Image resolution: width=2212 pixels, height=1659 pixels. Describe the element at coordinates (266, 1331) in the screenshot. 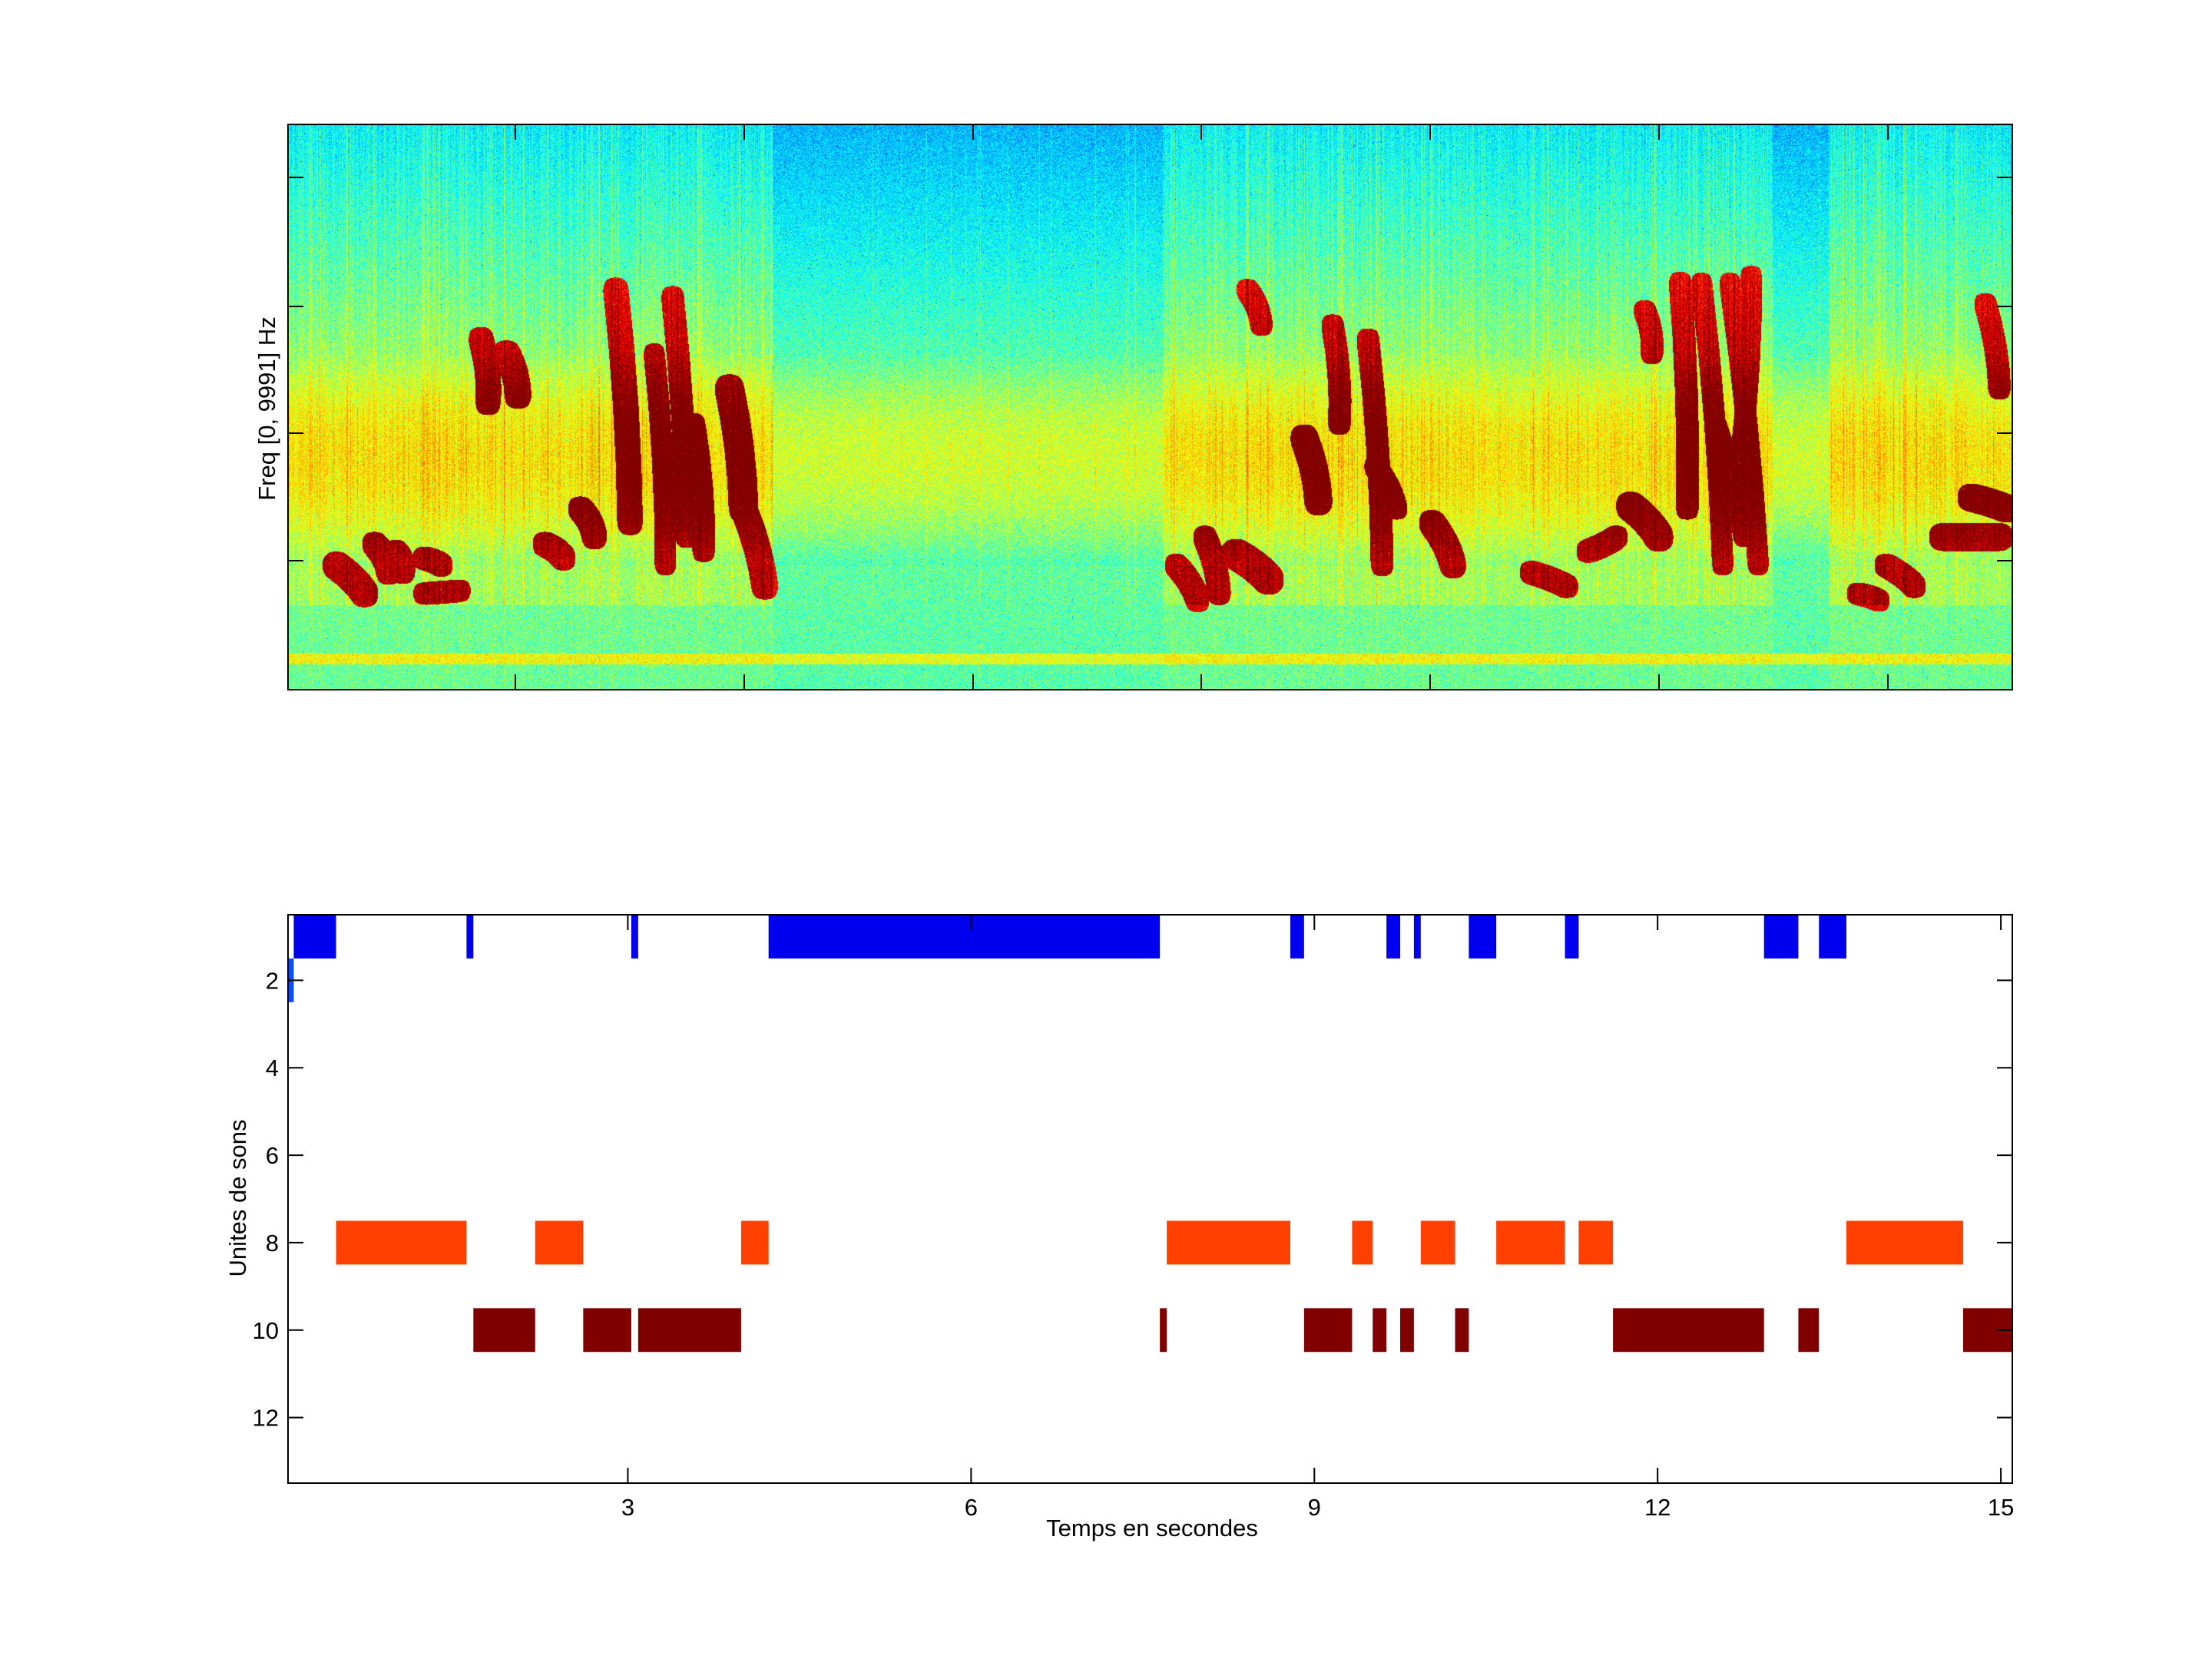

I see `y-tick-label: 10` at that location.